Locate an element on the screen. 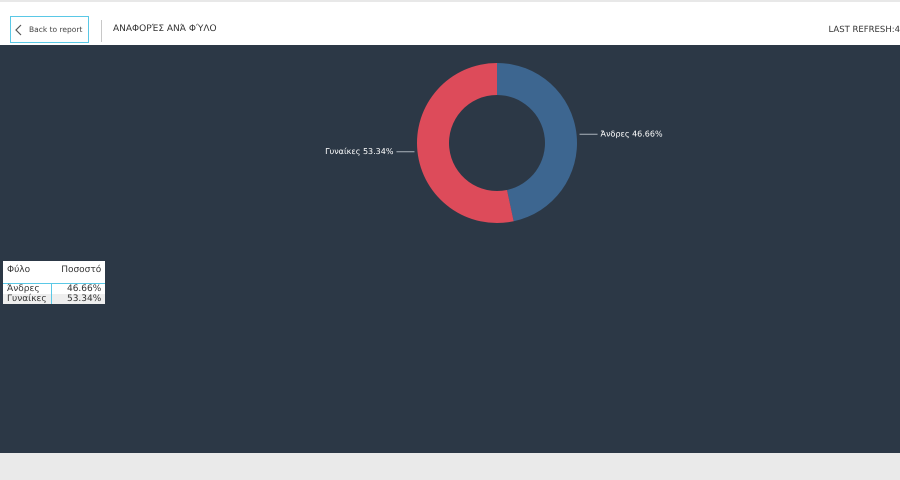  text: LAST REFRESH:4 is located at coordinates (864, 30).